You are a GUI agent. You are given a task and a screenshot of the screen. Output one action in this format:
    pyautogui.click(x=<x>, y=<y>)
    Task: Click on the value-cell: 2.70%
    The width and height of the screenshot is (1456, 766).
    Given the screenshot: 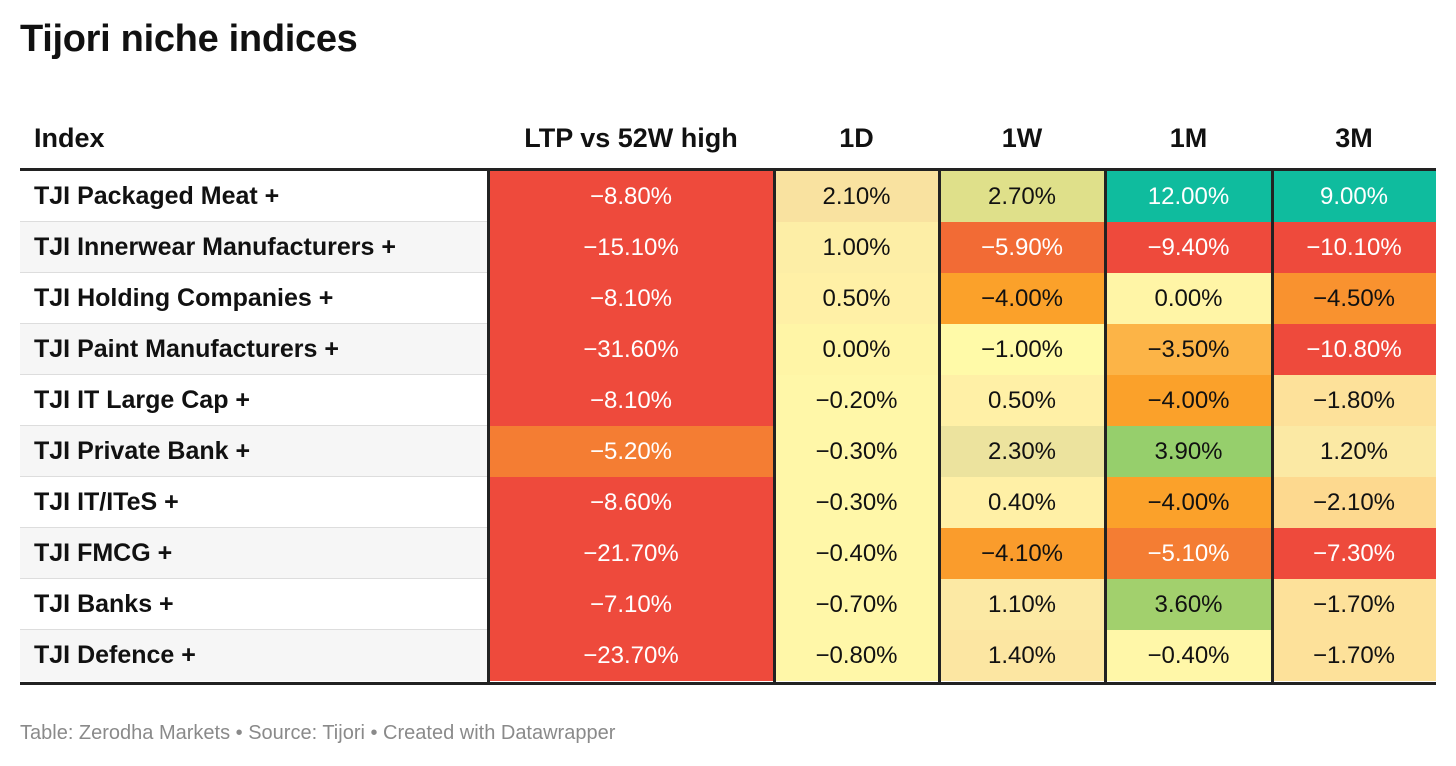 What is the action you would take?
    pyautogui.click(x=1022, y=196)
    